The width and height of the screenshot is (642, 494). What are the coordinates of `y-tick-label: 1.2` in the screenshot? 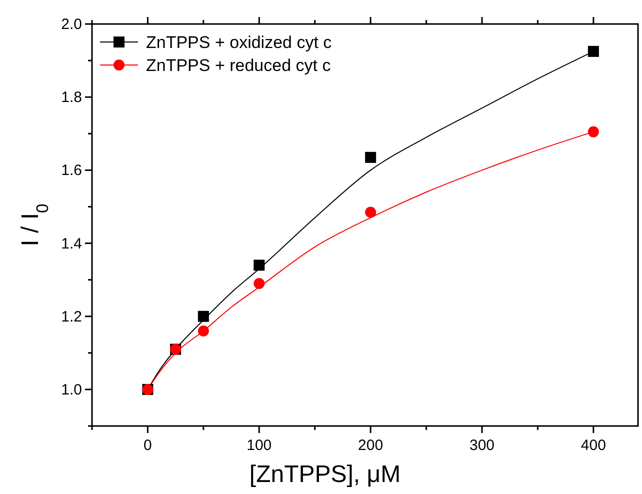 It's located at (71, 317).